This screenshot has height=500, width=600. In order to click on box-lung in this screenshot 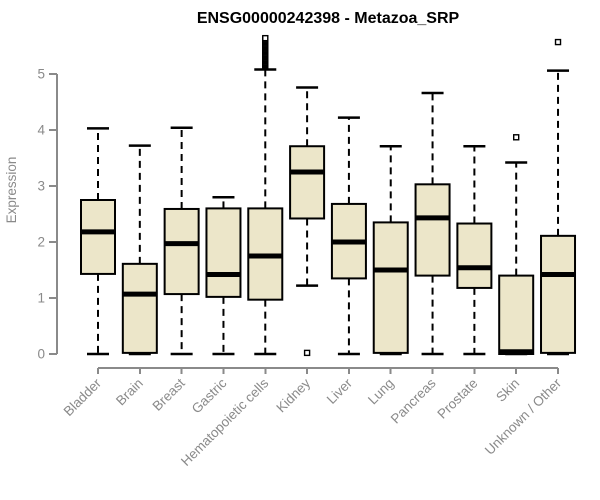, I will do `click(390, 250)`.